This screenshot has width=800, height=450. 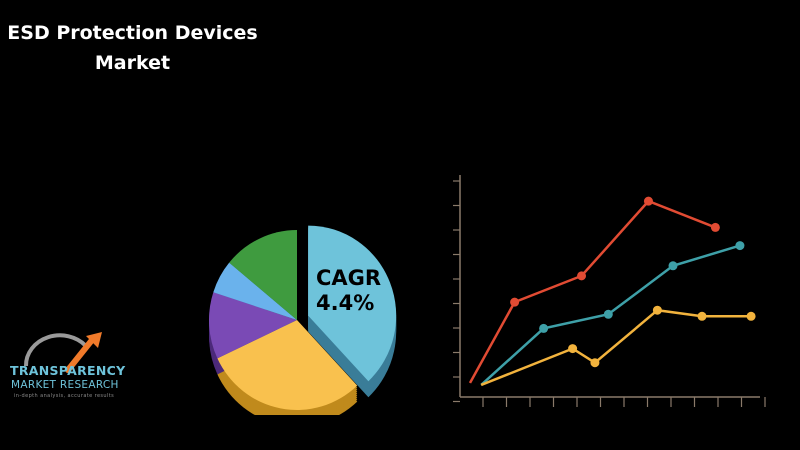 I want to click on logo-text-market-research: MARKET RESEARCH, so click(x=65, y=385).